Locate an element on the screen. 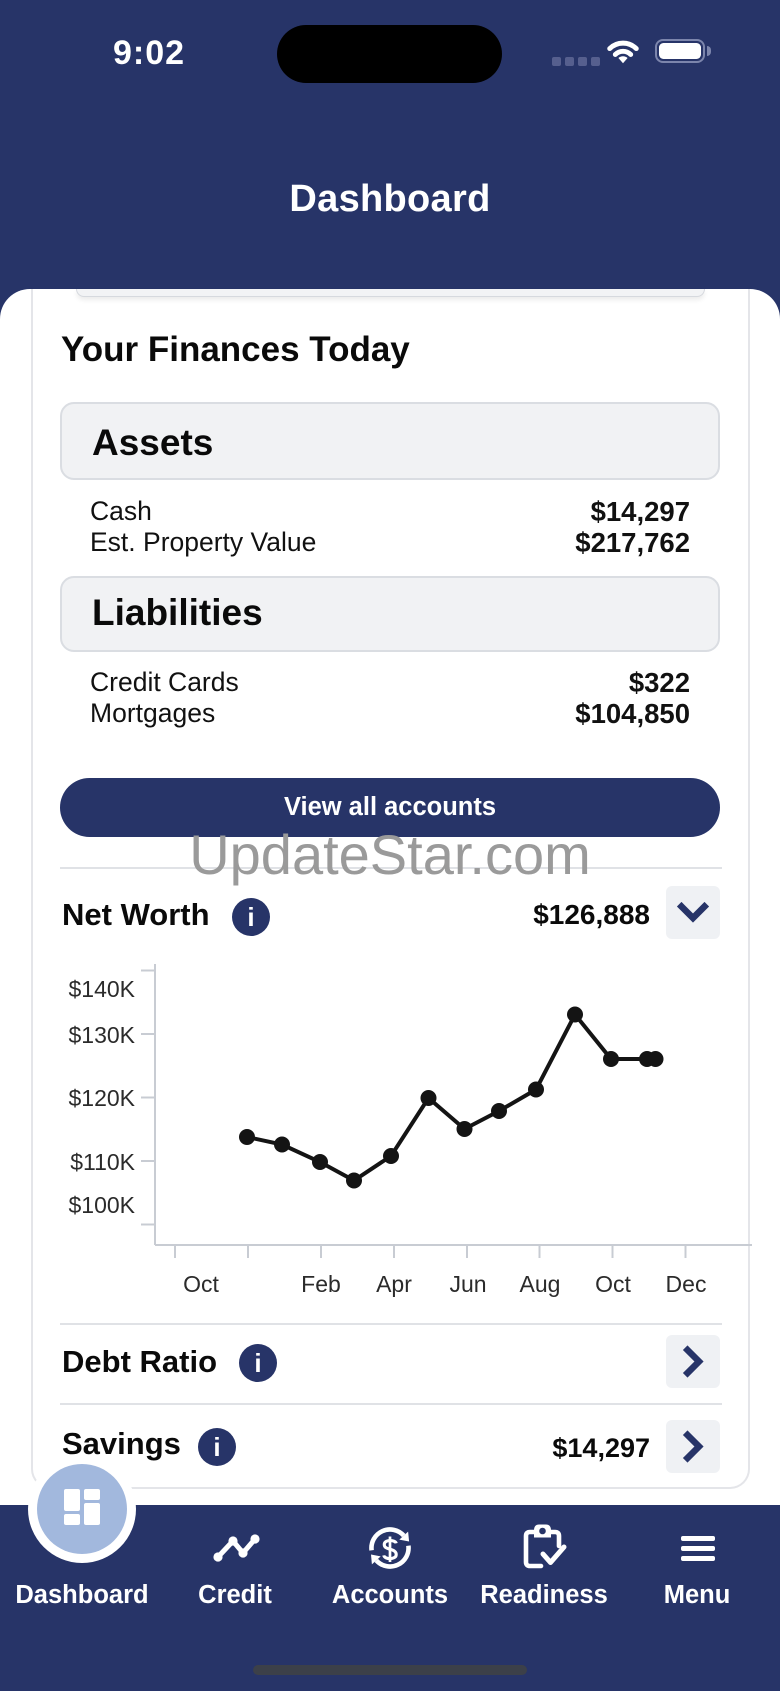 Image resolution: width=780 pixels, height=1691 pixels. svg-text: $130K is located at coordinates (101, 1035).